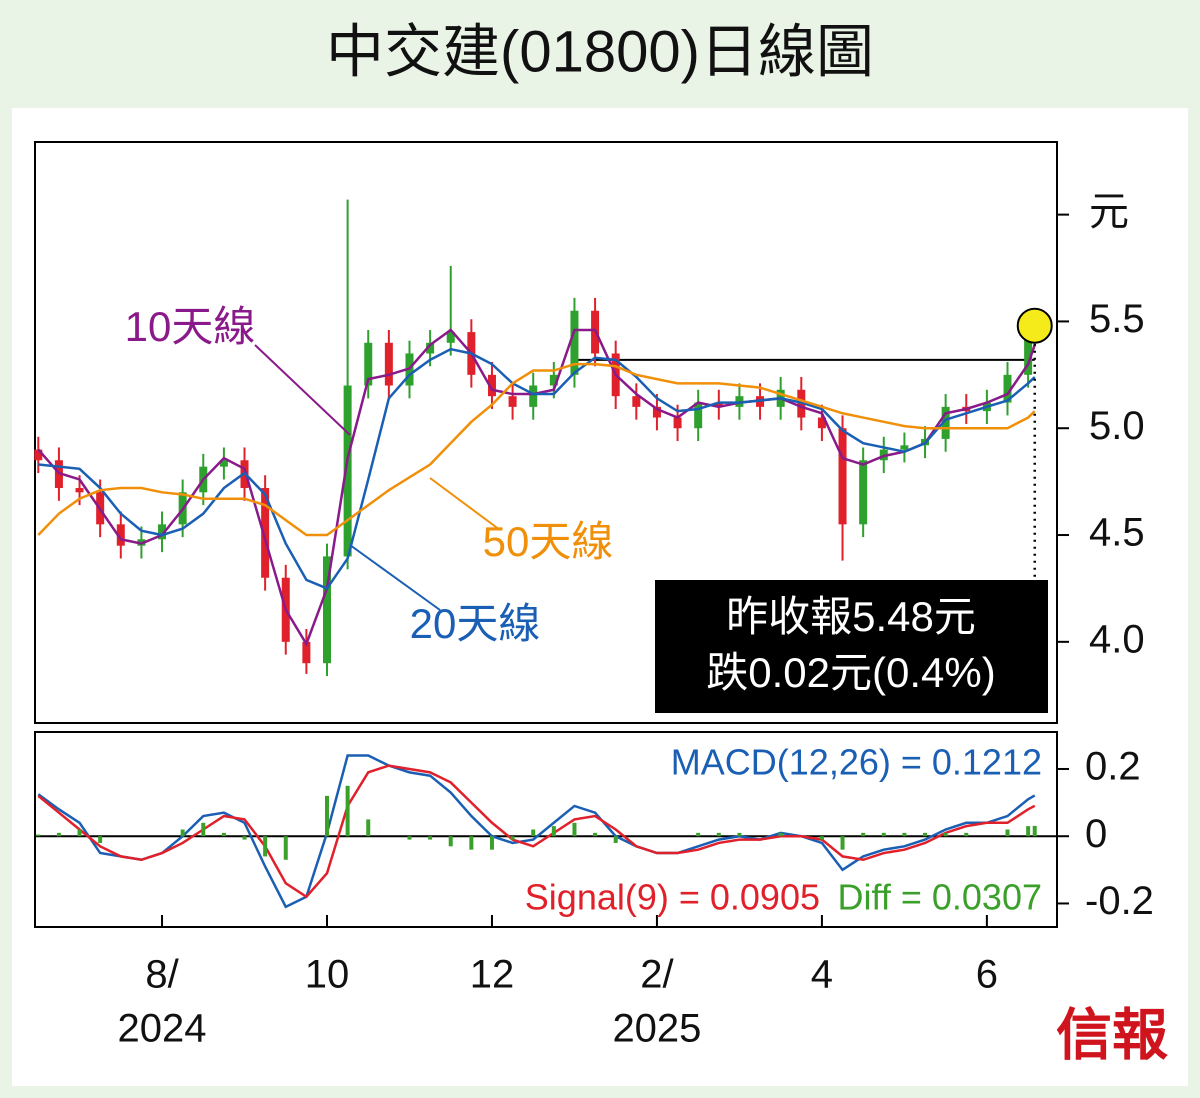  I want to click on ma-line, so click(536, 449).